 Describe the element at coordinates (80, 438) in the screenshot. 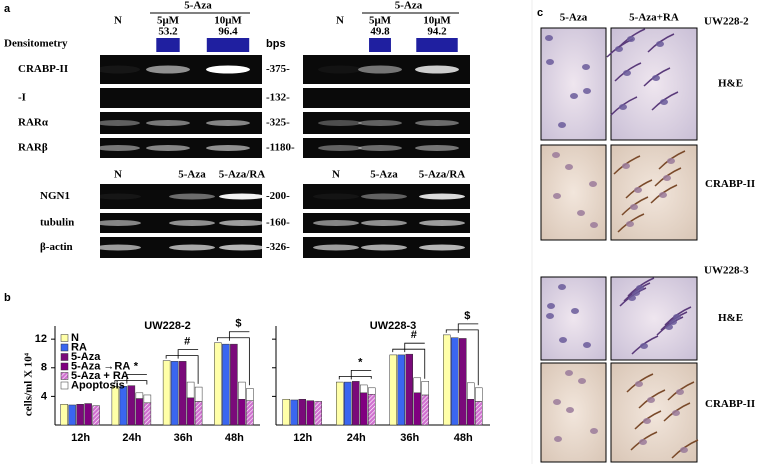

I see `x-tick-label: 12h` at that location.